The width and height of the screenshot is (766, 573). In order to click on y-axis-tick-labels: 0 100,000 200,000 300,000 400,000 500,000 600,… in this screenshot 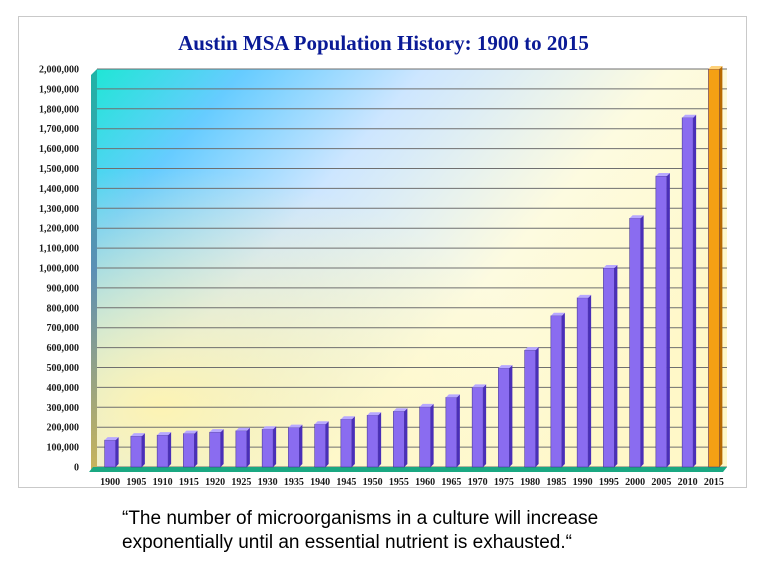, I will do `click(59, 269)`.